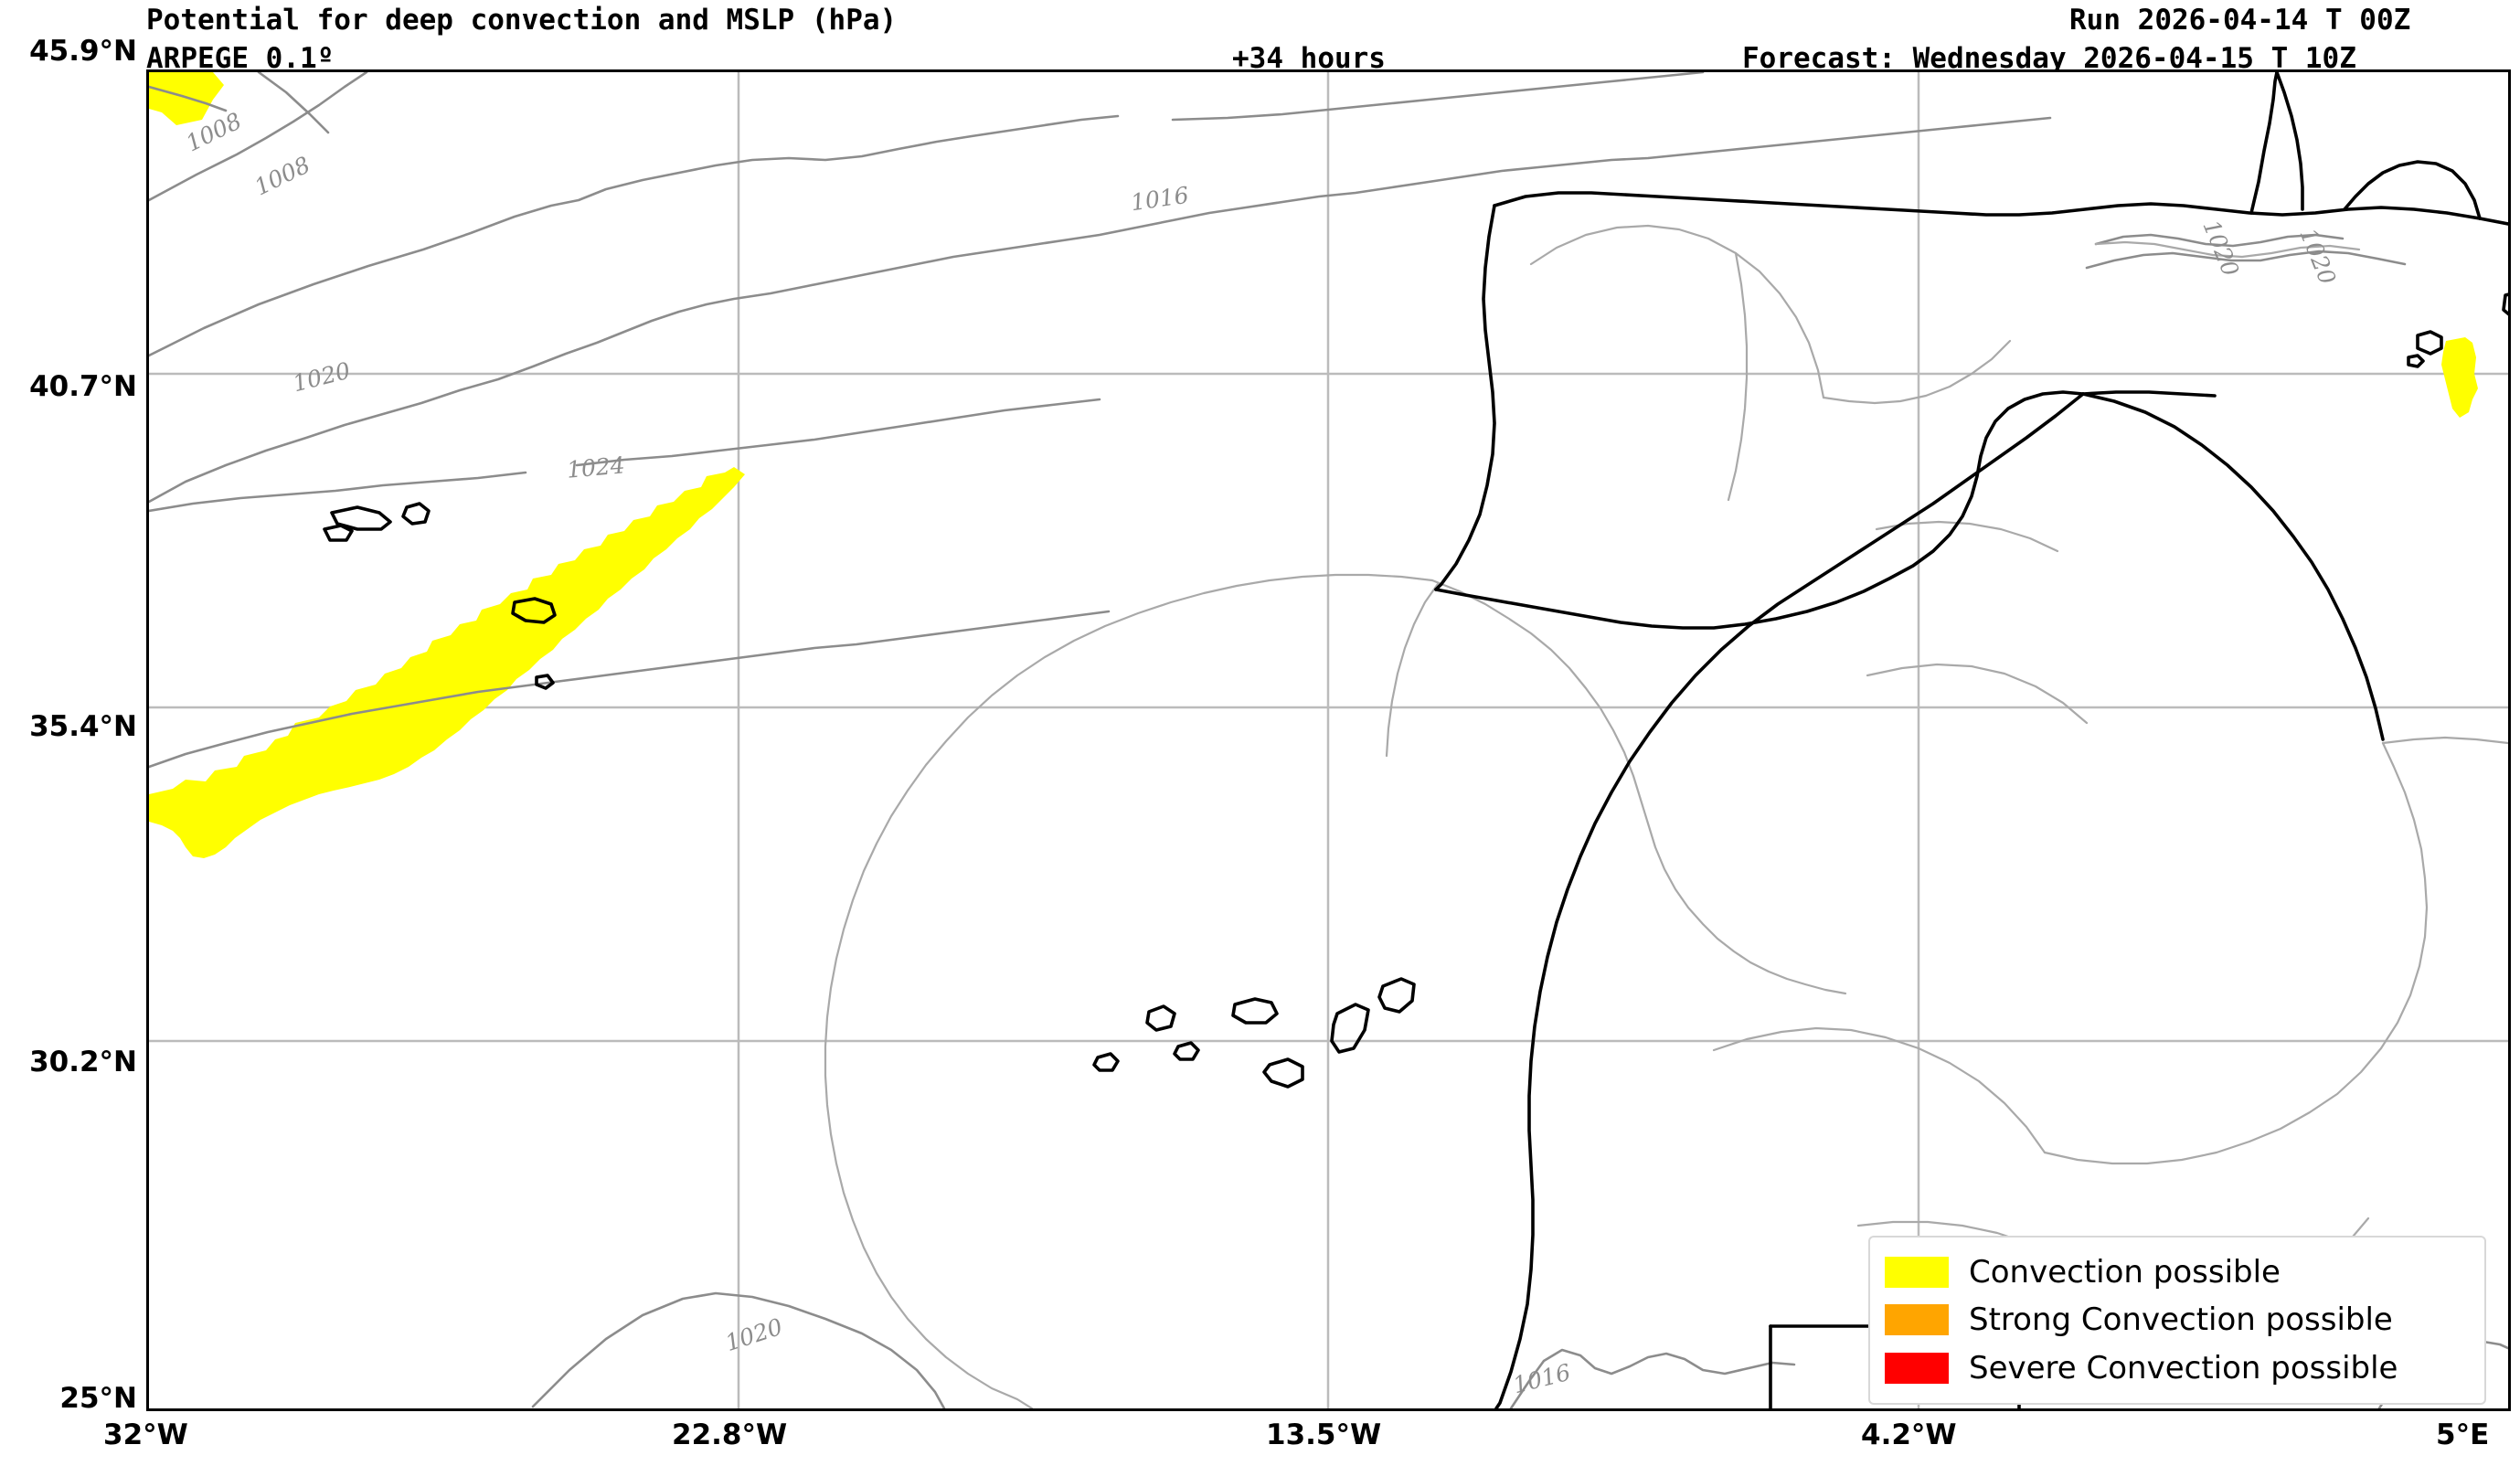  What do you see at coordinates (1255, 1011) in the screenshot?
I see `island-tenerife` at bounding box center [1255, 1011].